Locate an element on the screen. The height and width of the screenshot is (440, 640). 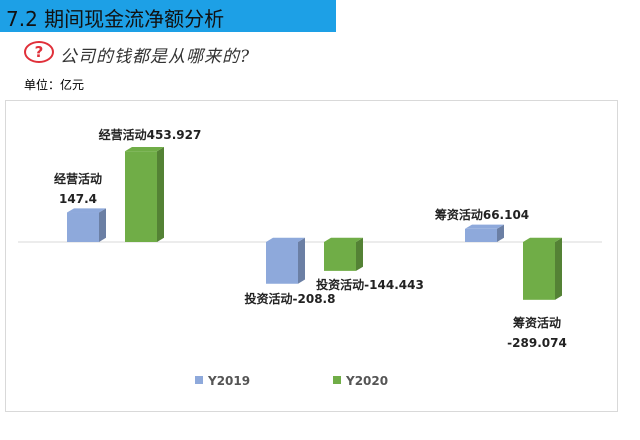
bar-y2020-0-side is located at coordinates (160, 194).